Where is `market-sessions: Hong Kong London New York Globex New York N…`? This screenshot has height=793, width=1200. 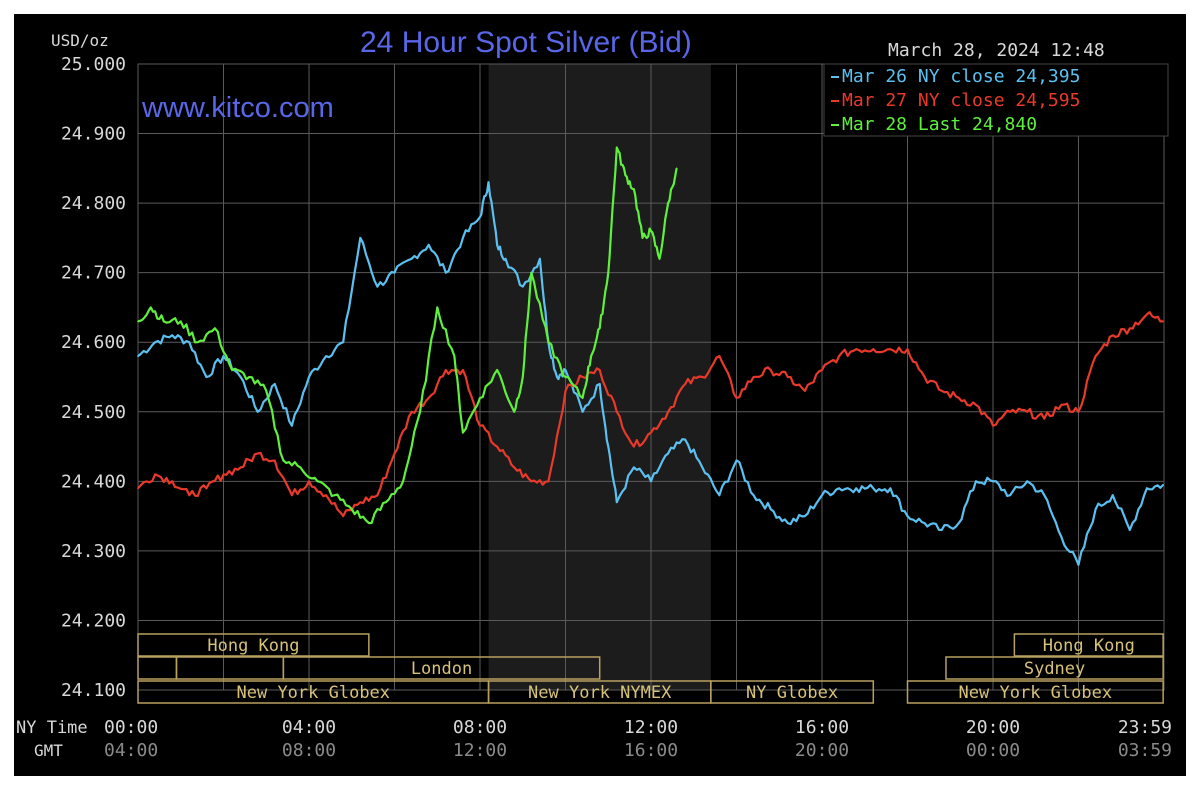 market-sessions: Hong Kong London New York Globex New York N… is located at coordinates (650, 668).